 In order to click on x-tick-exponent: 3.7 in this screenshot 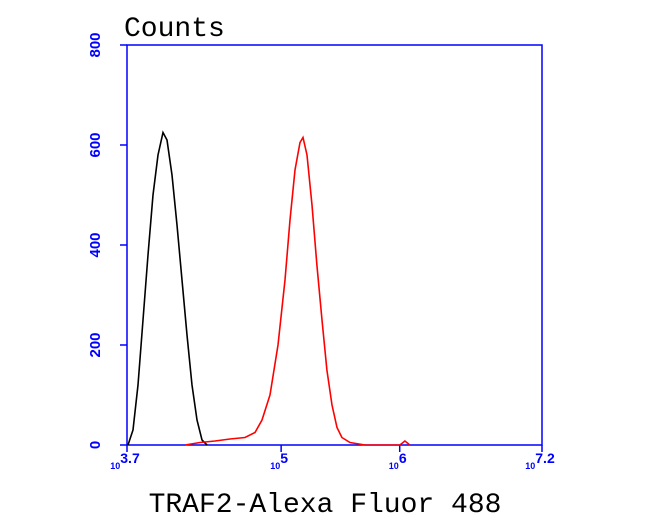, I will do `click(130, 458)`.